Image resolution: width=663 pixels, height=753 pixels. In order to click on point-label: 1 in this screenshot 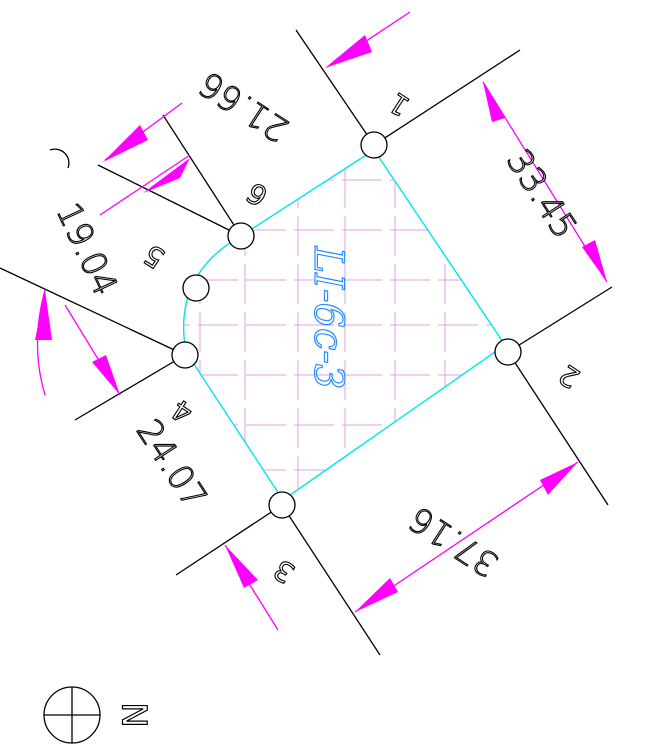, I will do `click(399, 104)`.